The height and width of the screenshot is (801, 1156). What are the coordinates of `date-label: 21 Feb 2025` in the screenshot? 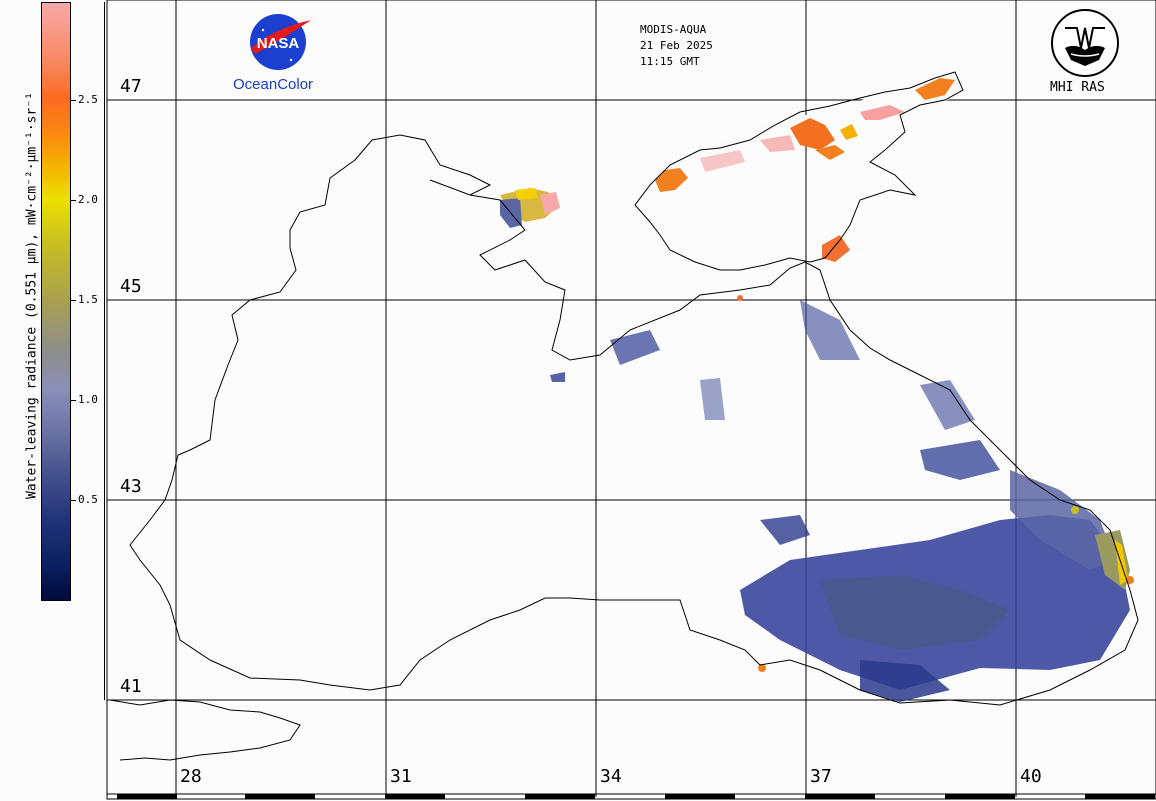 It's located at (676, 45).